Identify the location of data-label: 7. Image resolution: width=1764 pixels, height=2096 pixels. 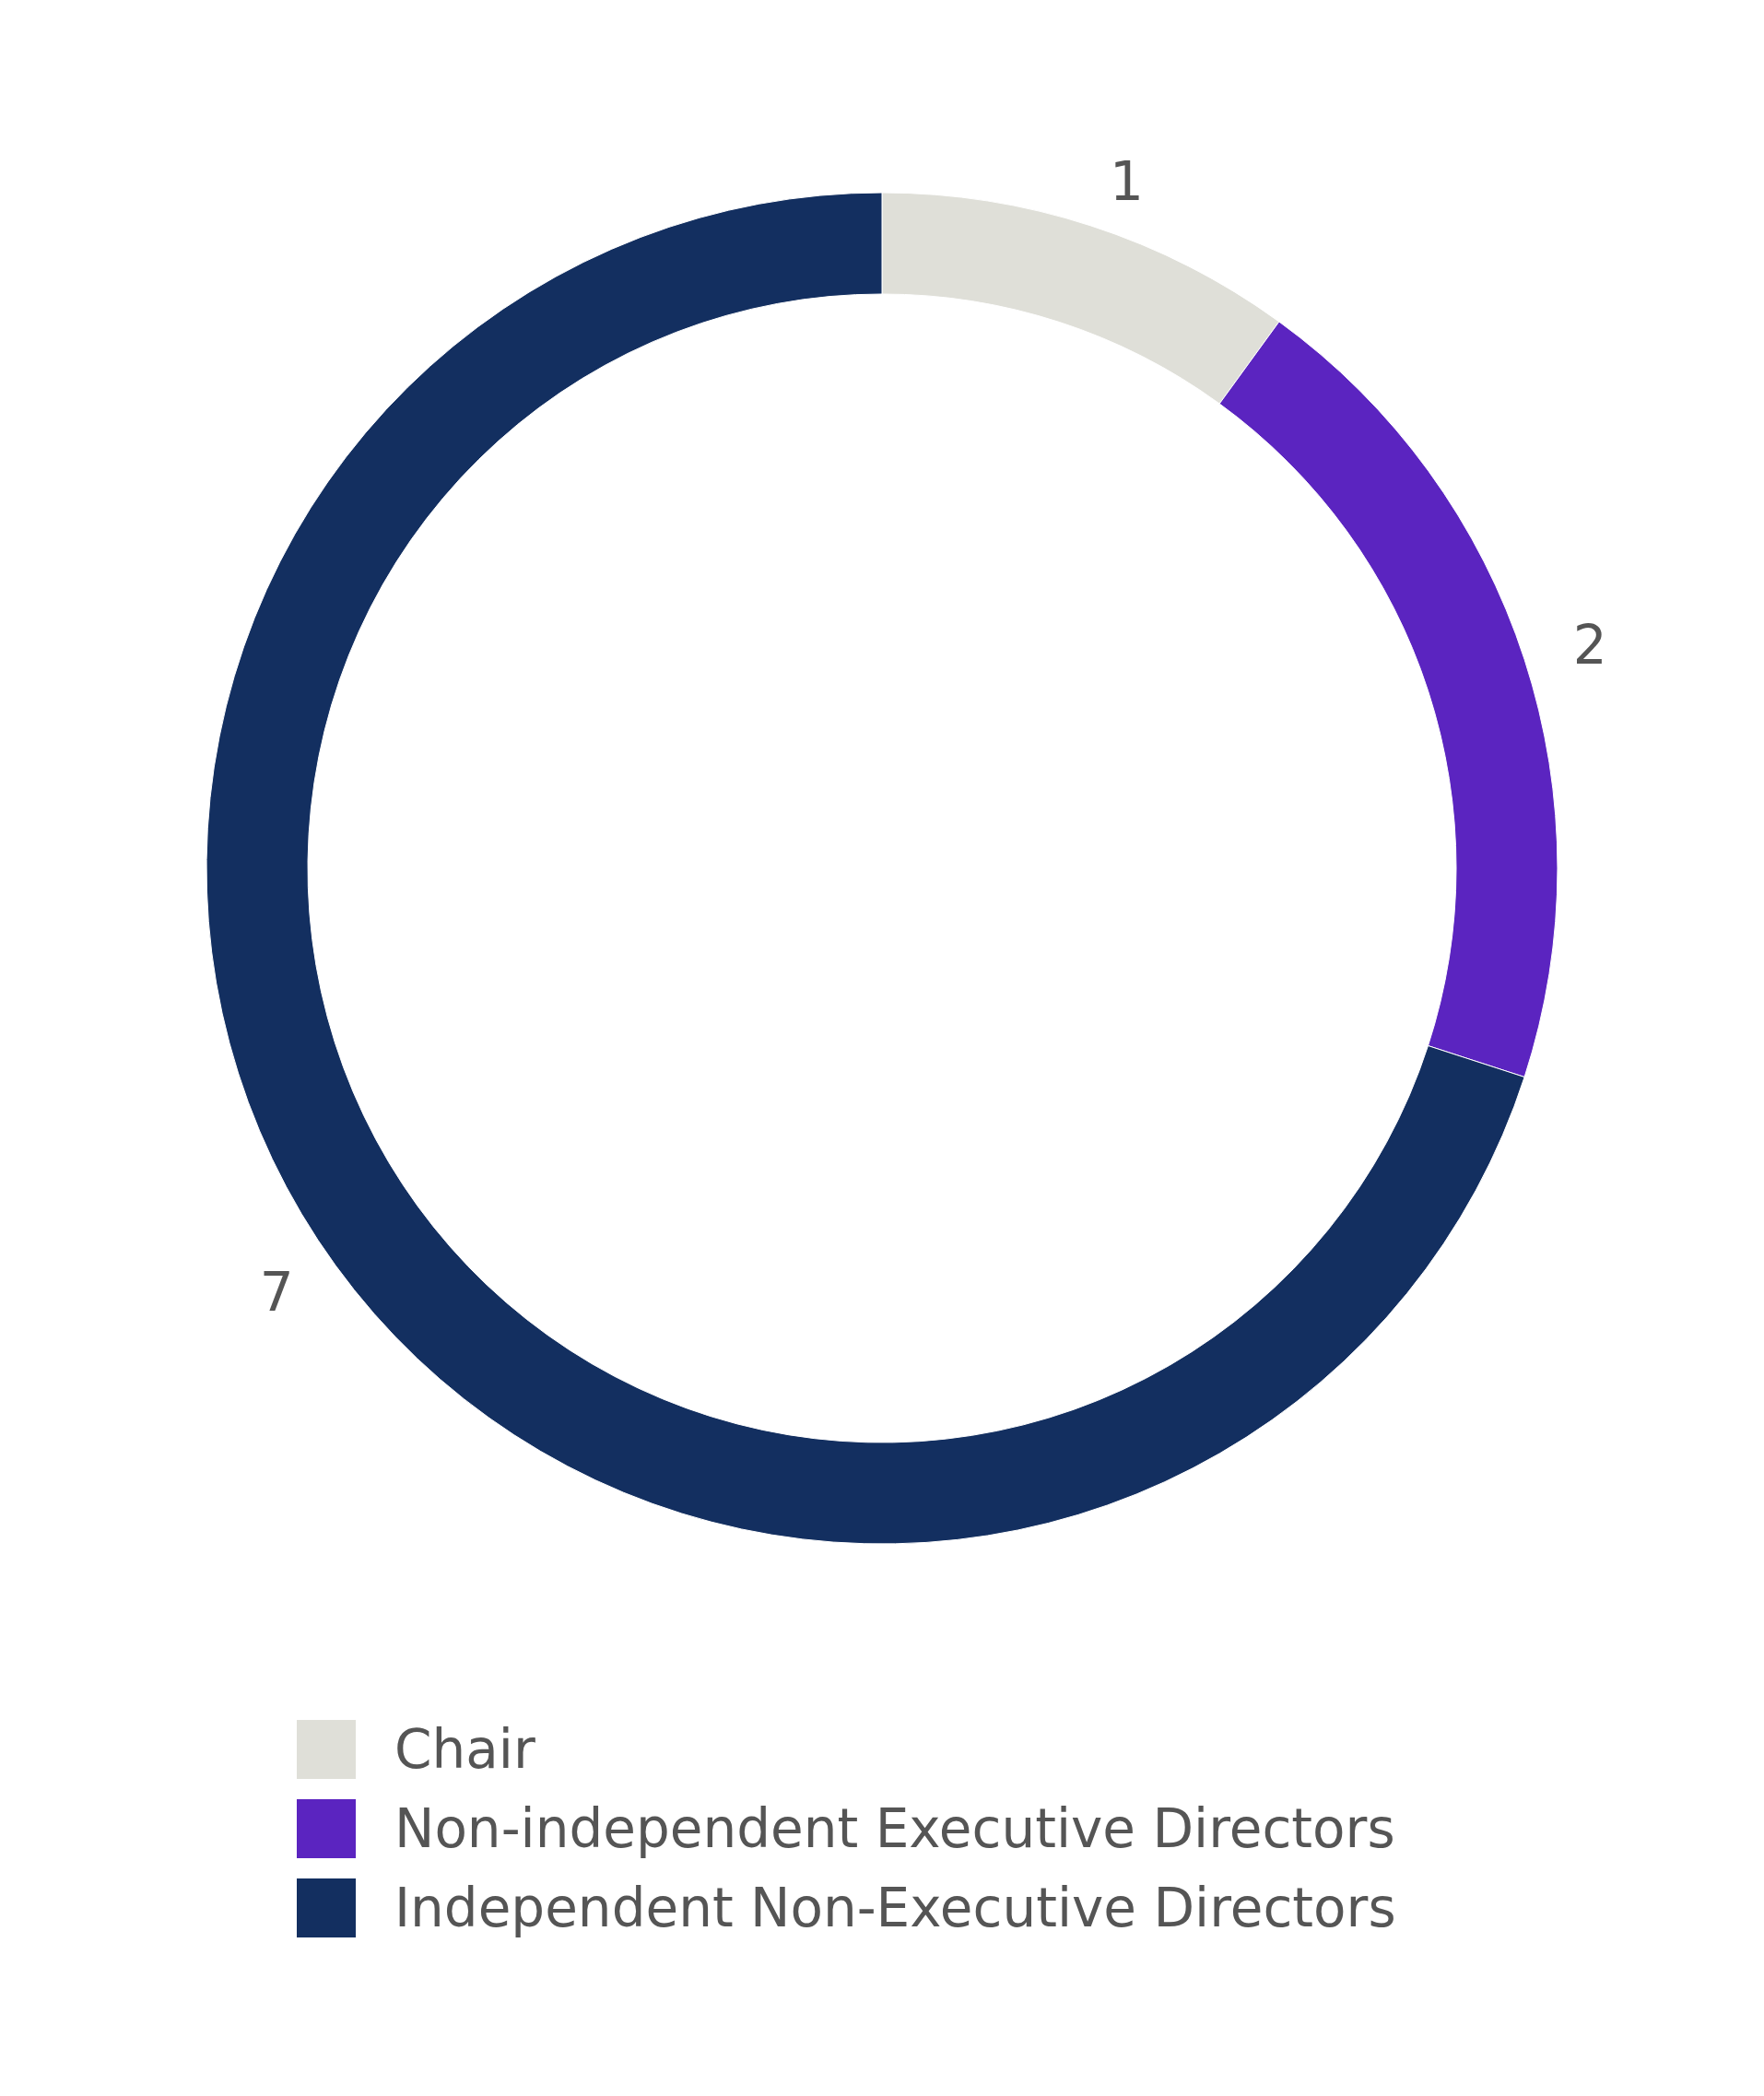
(276, 1293).